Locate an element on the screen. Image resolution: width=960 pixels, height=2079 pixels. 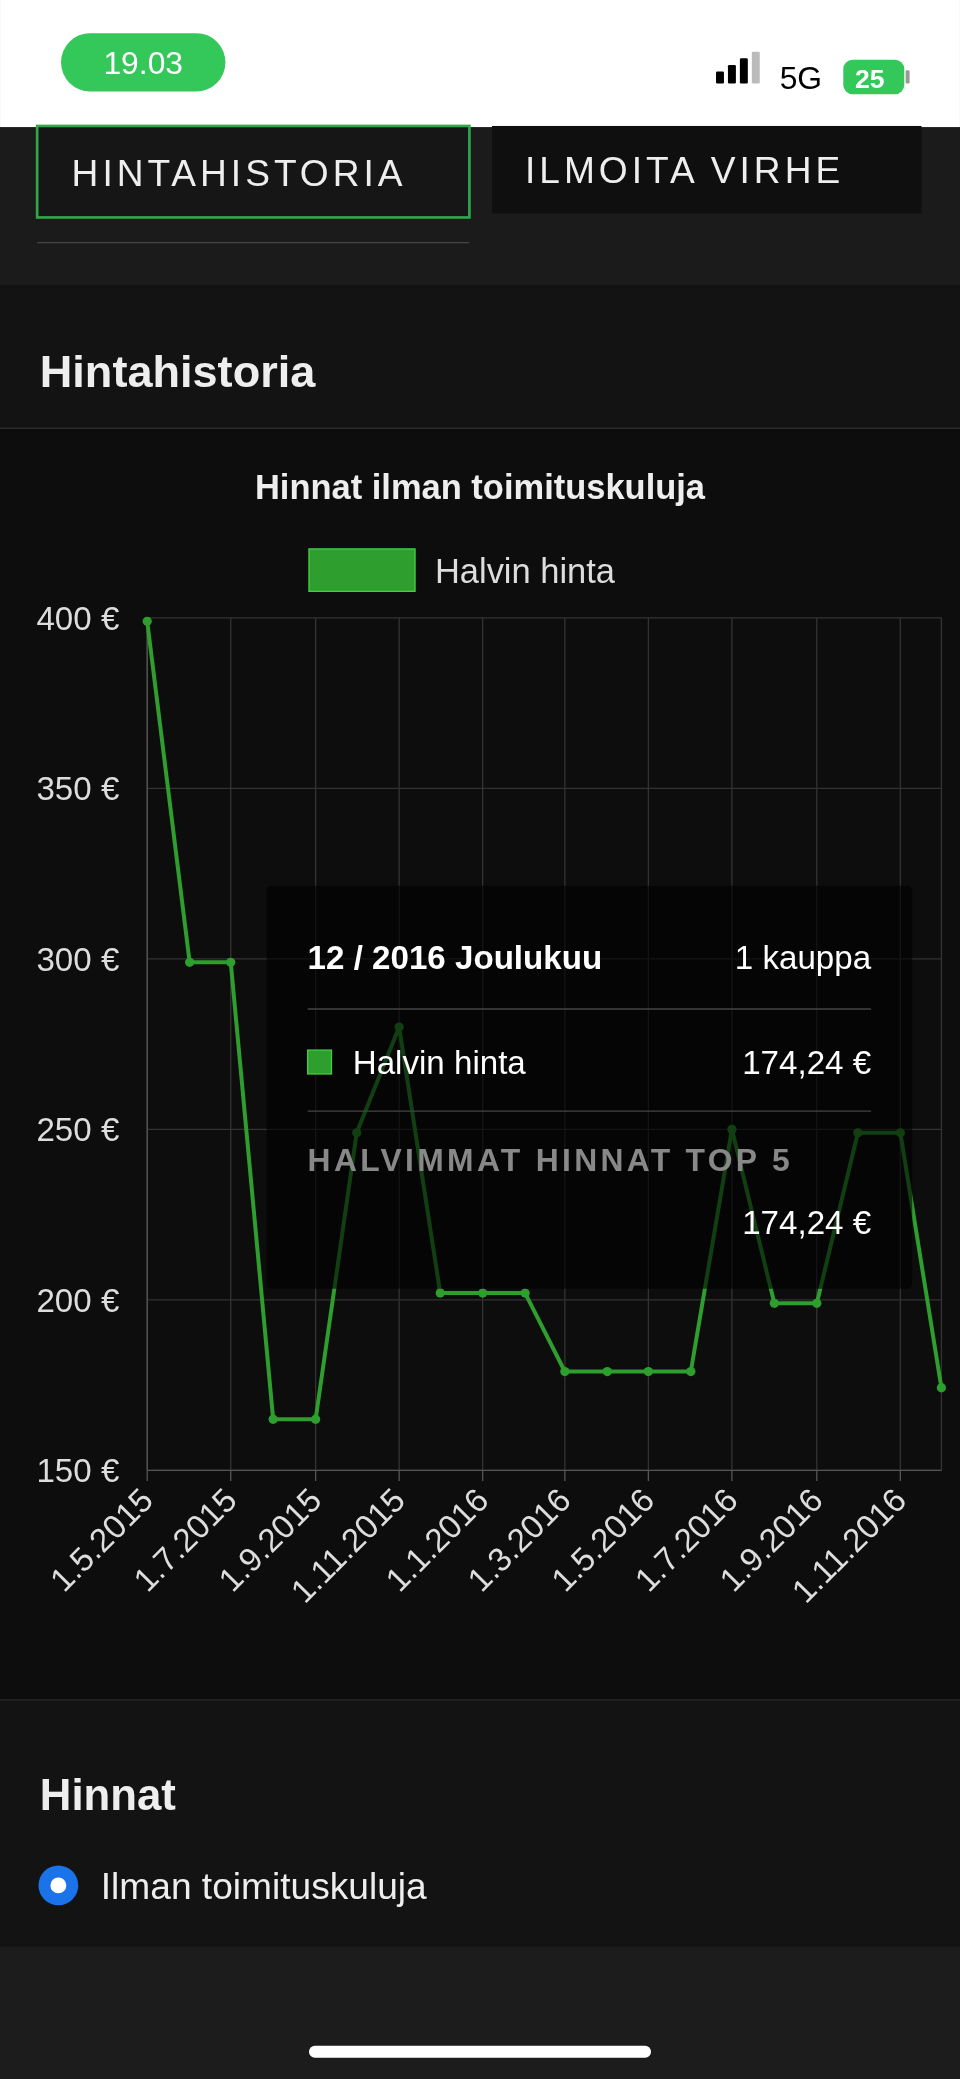
legend-label: Halvin hinta is located at coordinates (525, 571).